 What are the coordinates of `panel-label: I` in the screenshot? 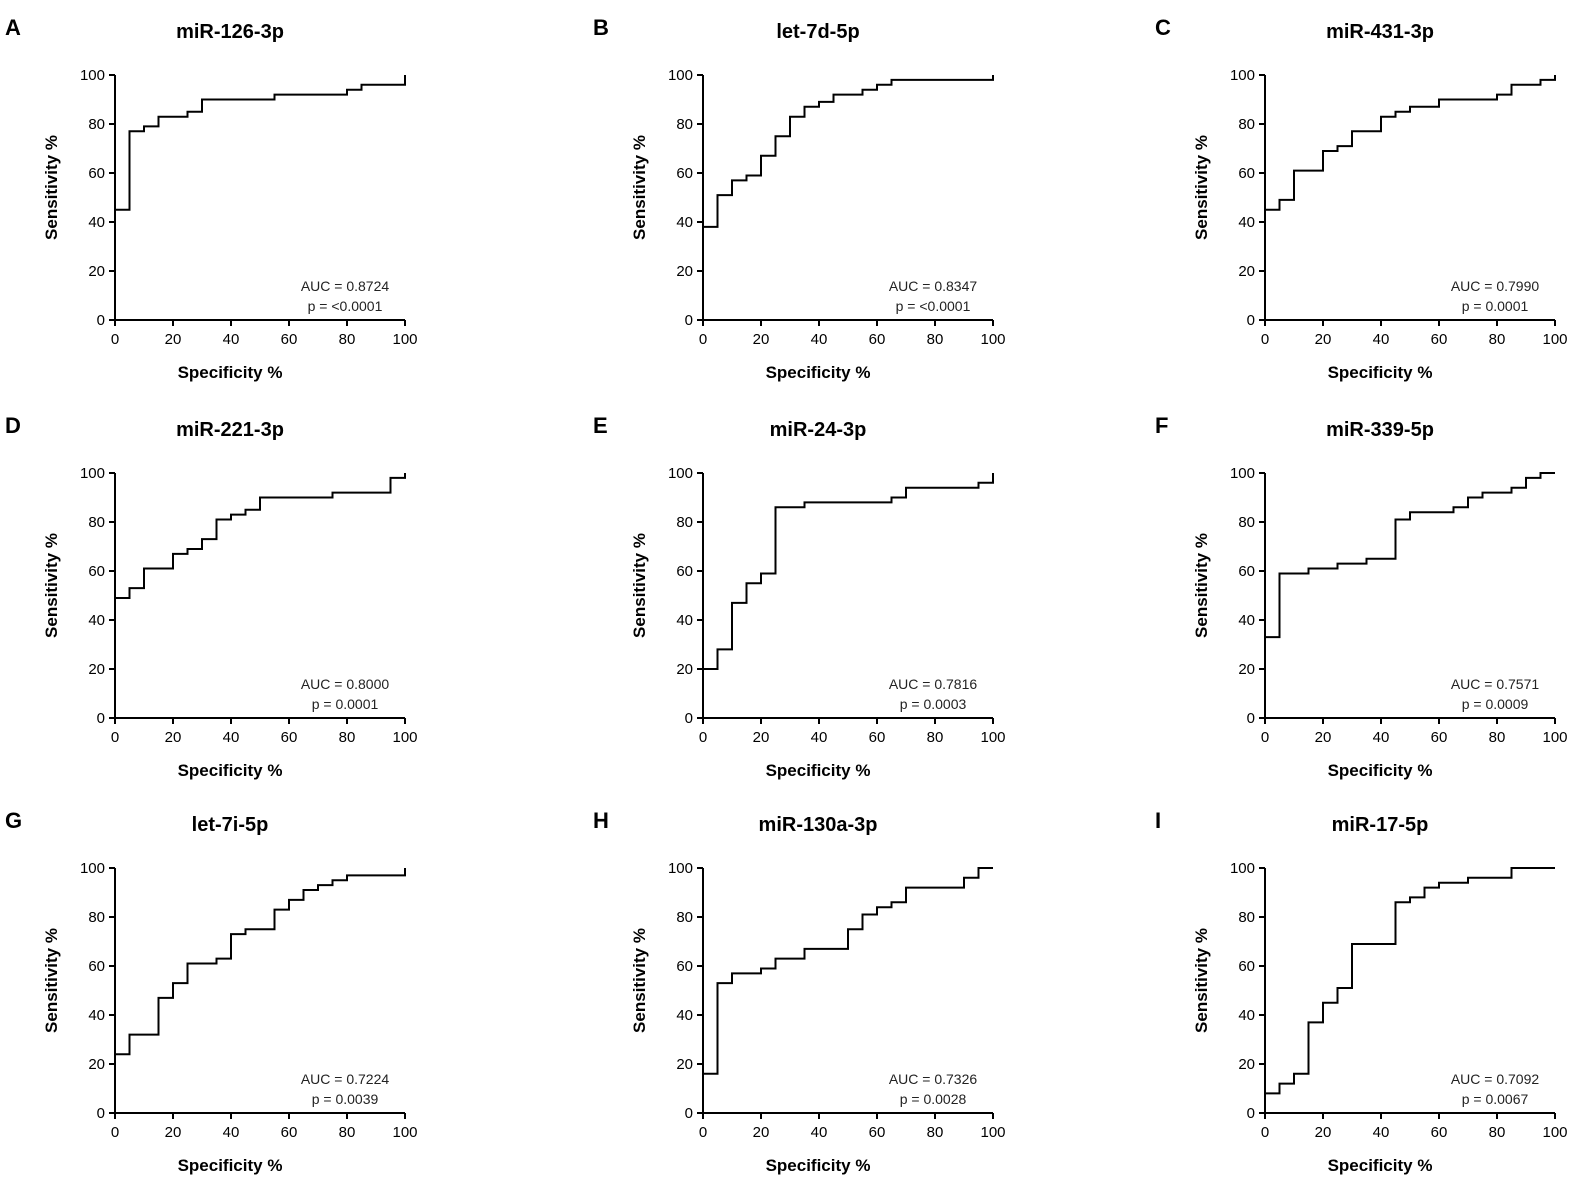 It's located at (1158, 820).